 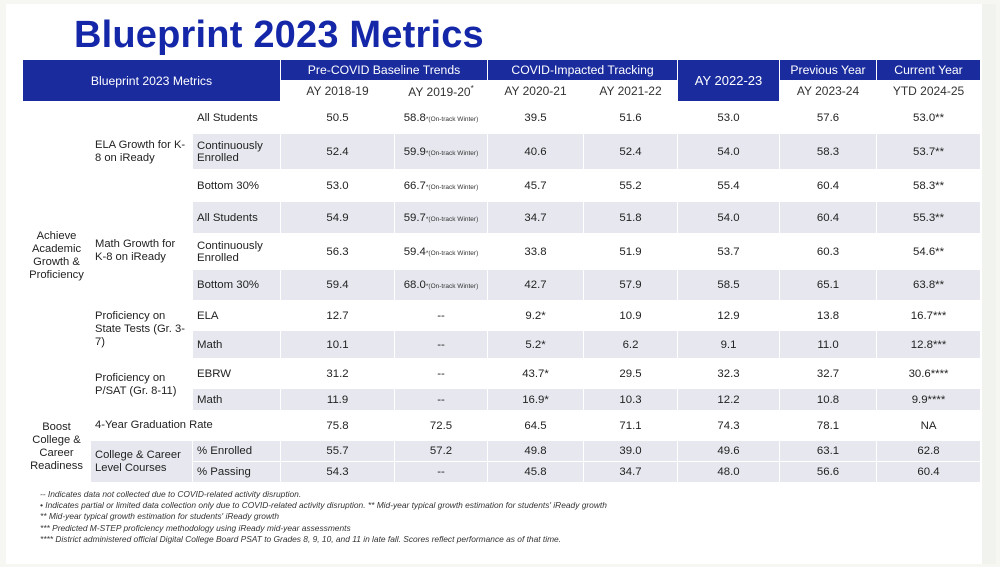 What do you see at coordinates (337, 373) in the screenshot?
I see `cell: 31.2` at bounding box center [337, 373].